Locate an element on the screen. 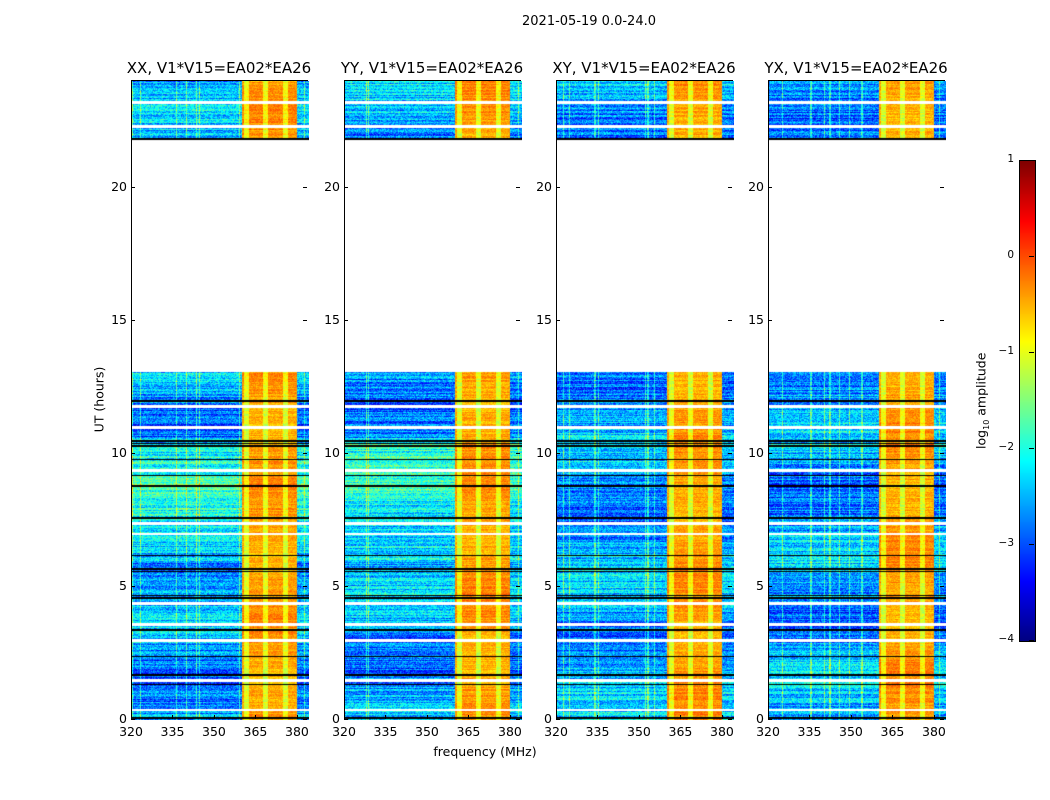 This screenshot has width=1050, height=800. colorbar-tick-label: 1 is located at coordinates (1010, 159).